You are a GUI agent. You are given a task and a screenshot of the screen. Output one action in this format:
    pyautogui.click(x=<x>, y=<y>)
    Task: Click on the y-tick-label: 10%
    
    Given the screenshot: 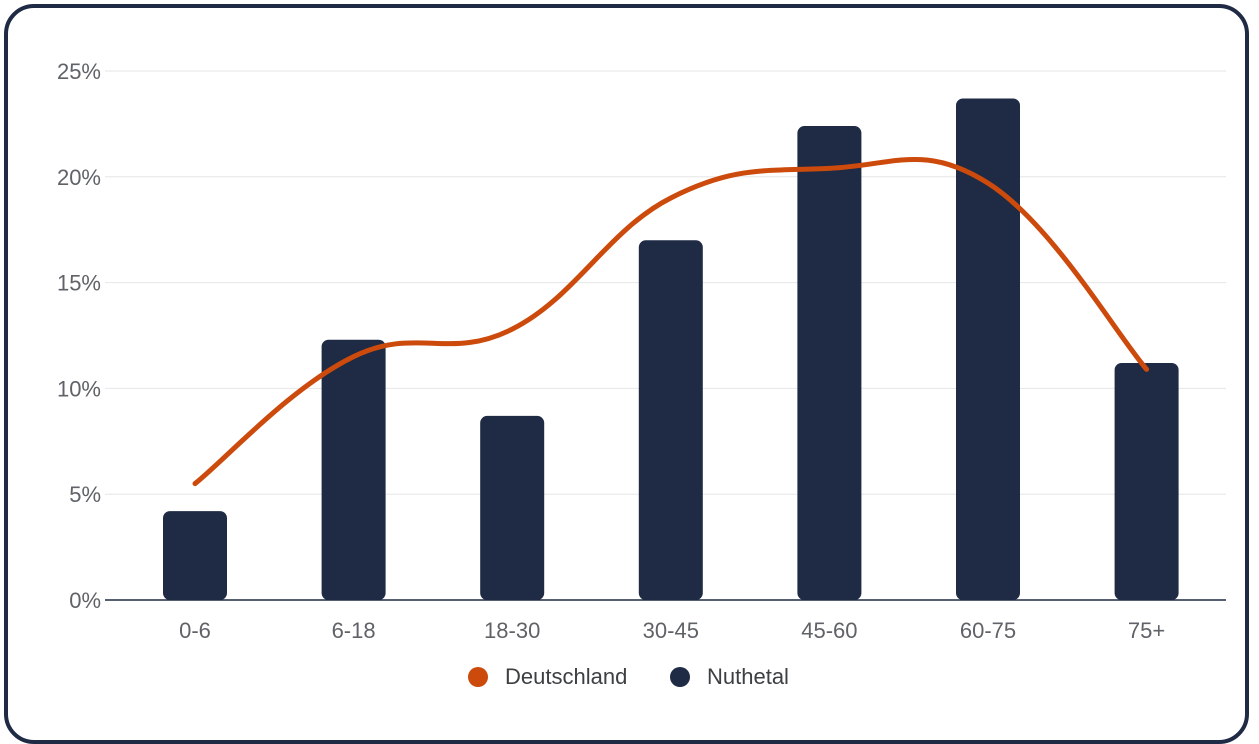 What is the action you would take?
    pyautogui.click(x=79, y=388)
    